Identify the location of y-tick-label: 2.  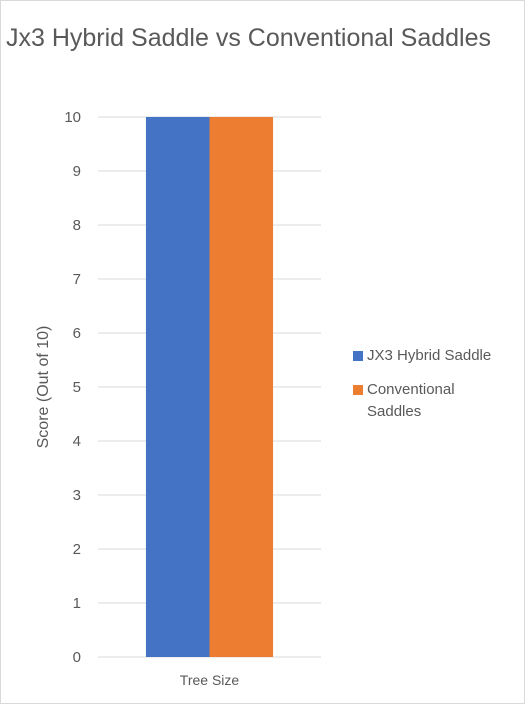
(77, 549).